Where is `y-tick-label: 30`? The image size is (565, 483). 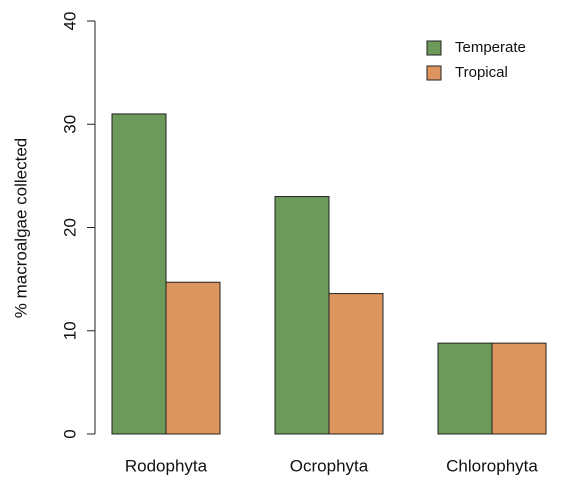
y-tick-label: 30 is located at coordinates (69, 124).